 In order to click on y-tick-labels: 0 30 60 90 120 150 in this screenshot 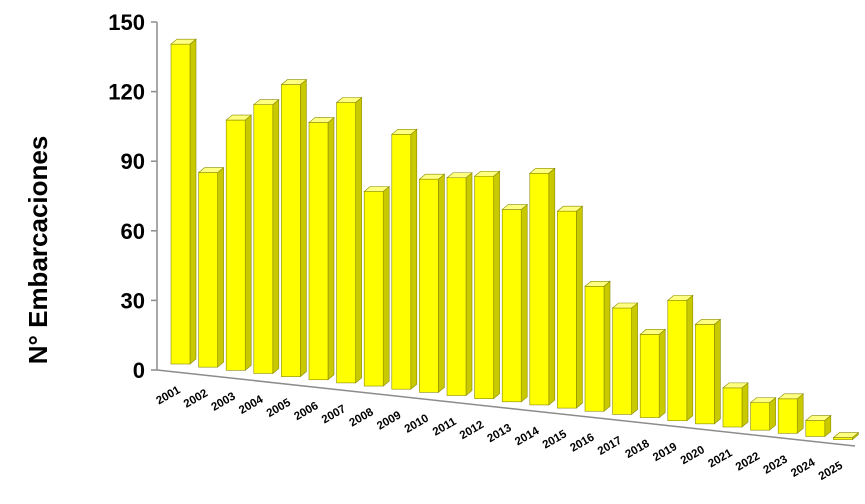, I will do `click(126, 196)`.